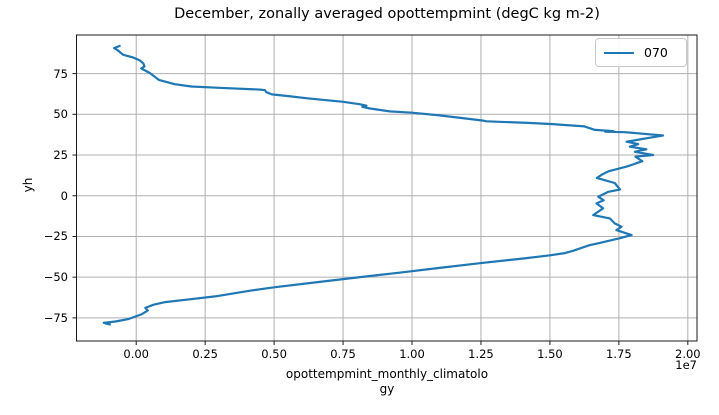 This screenshot has width=719, height=415. What do you see at coordinates (412, 354) in the screenshot?
I see `x-tick-label: 1.00` at bounding box center [412, 354].